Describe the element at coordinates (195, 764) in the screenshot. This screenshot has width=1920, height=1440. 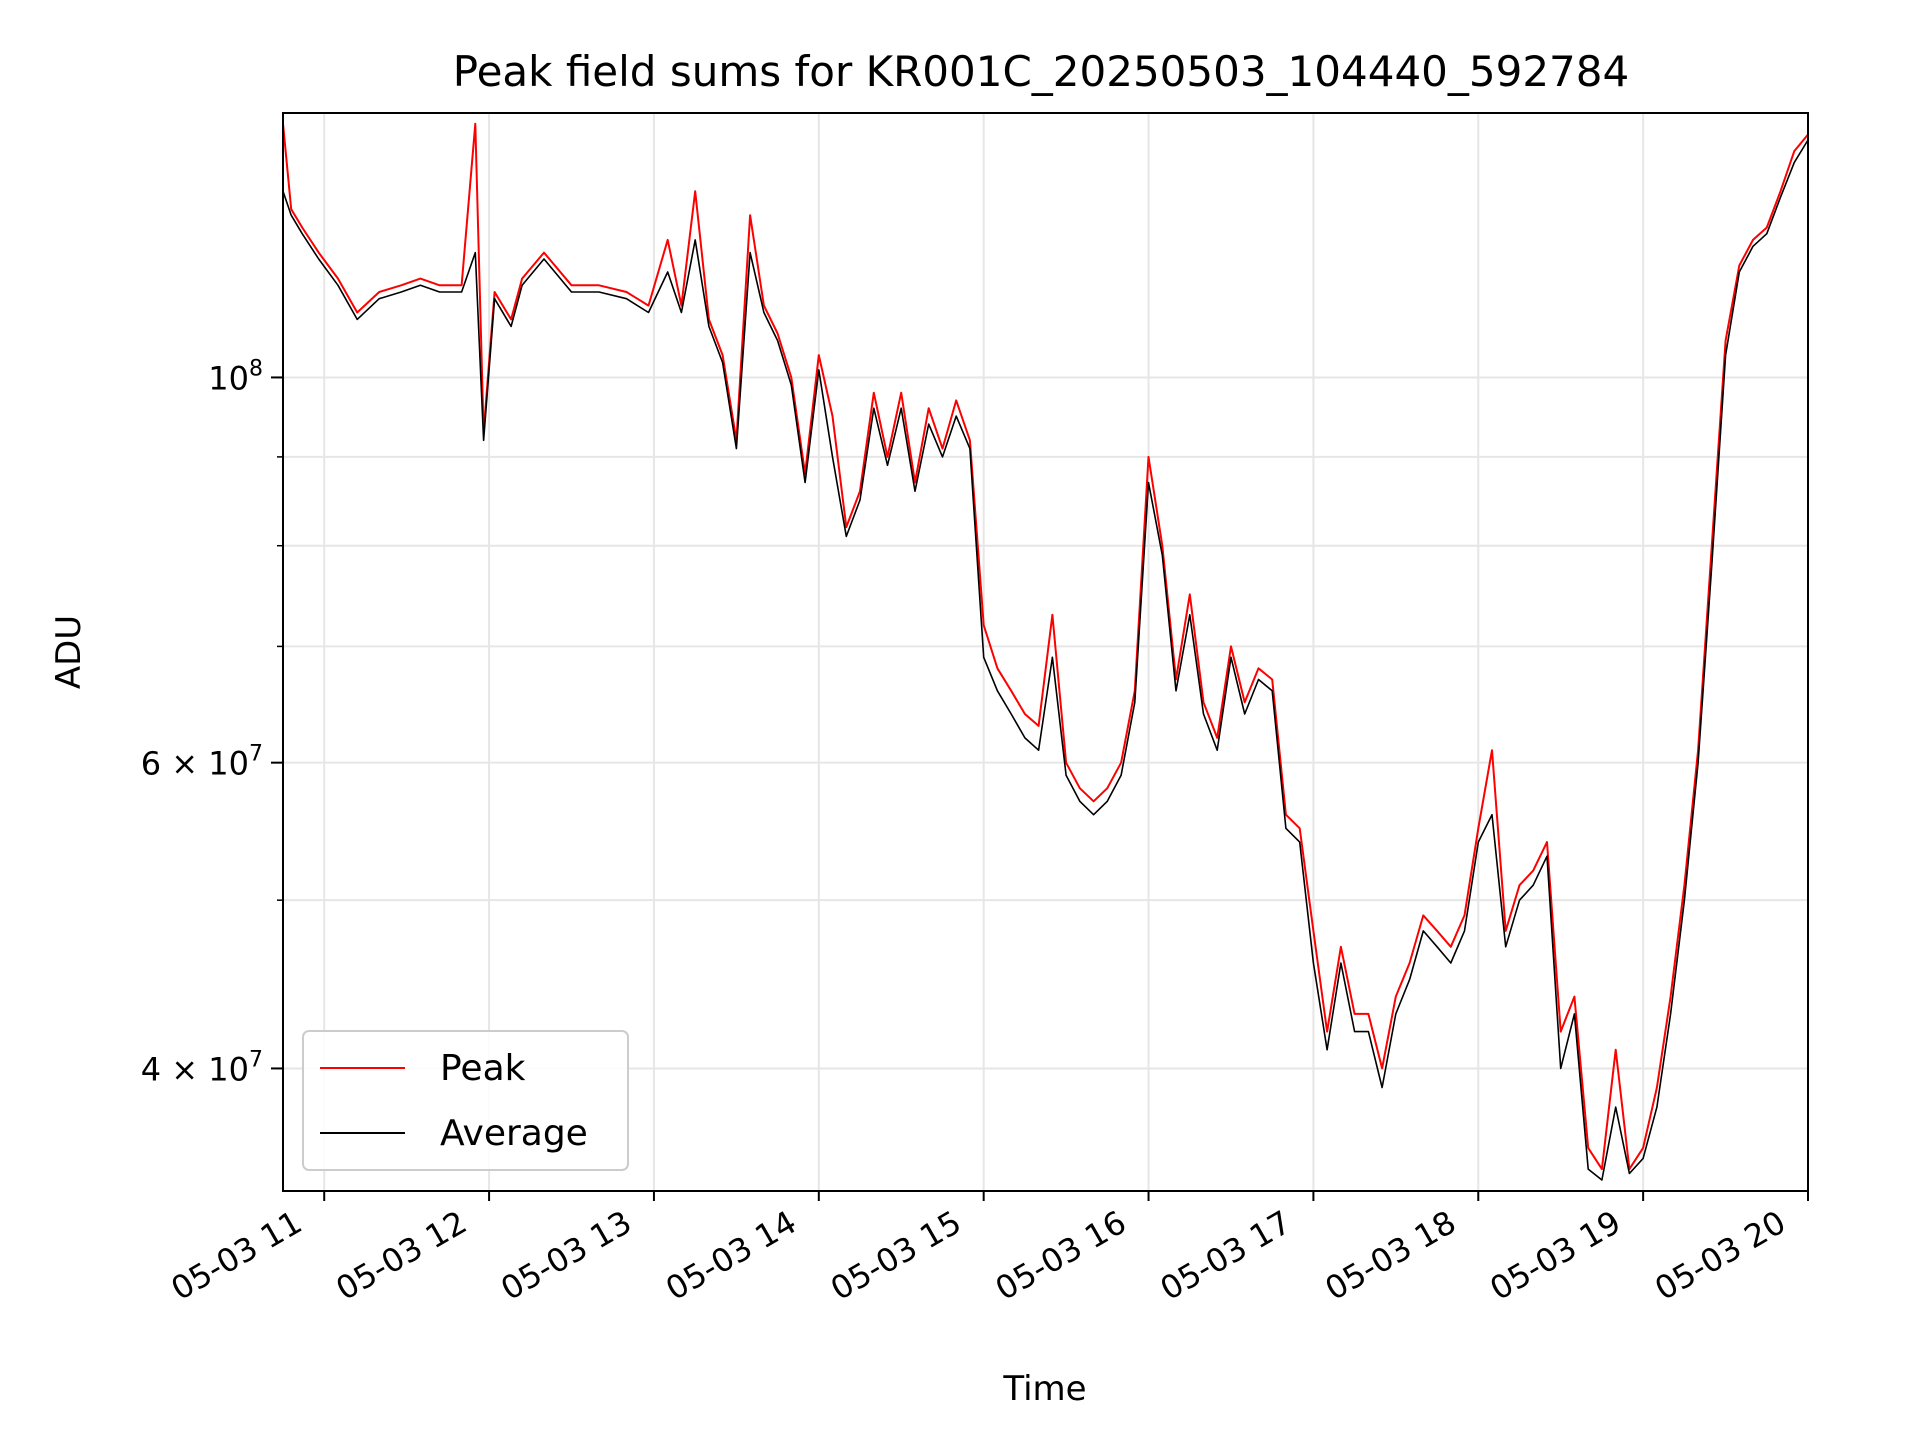
I see `y-tick-base: 6 × 10` at that location.